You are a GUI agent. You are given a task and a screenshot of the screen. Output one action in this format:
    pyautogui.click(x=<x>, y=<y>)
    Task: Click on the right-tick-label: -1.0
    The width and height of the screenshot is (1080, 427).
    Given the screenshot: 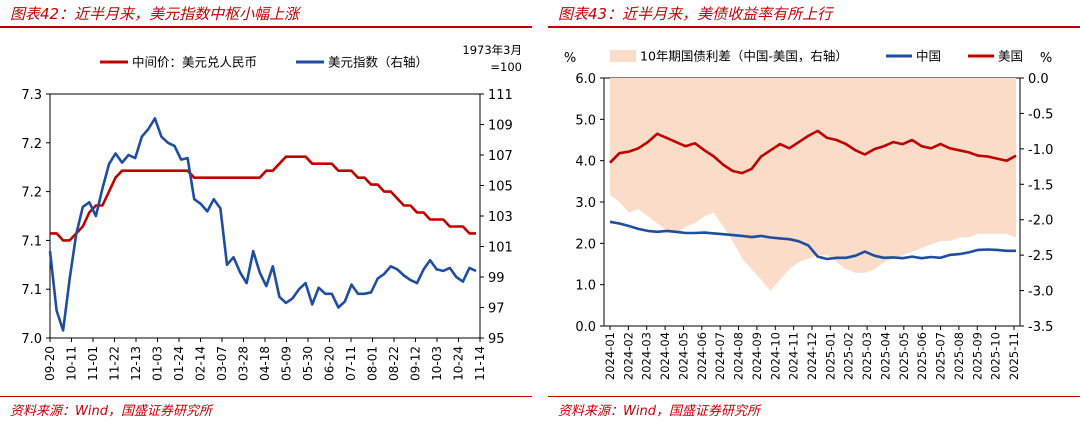 What is the action you would take?
    pyautogui.click(x=1040, y=150)
    